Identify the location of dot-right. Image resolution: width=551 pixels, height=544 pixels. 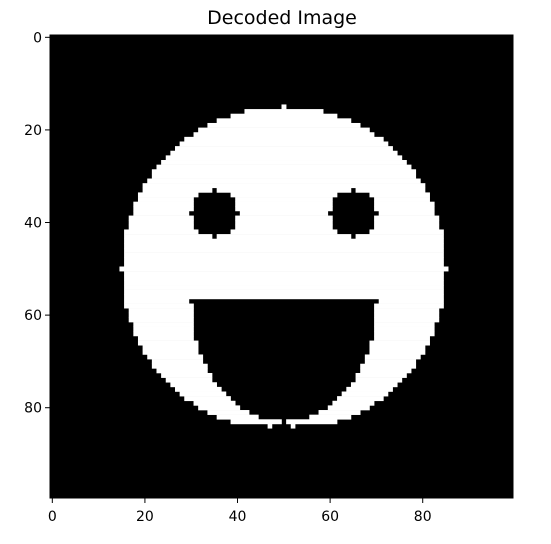
(293, 426).